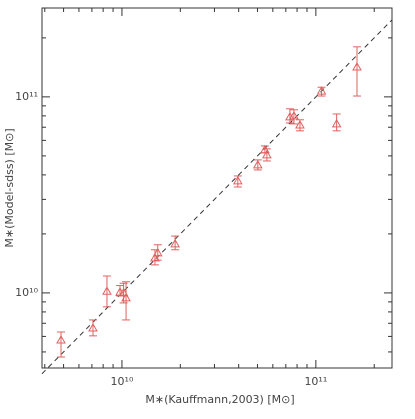  I want to click on y-tick-label: 10¹⁰, so click(26, 292).